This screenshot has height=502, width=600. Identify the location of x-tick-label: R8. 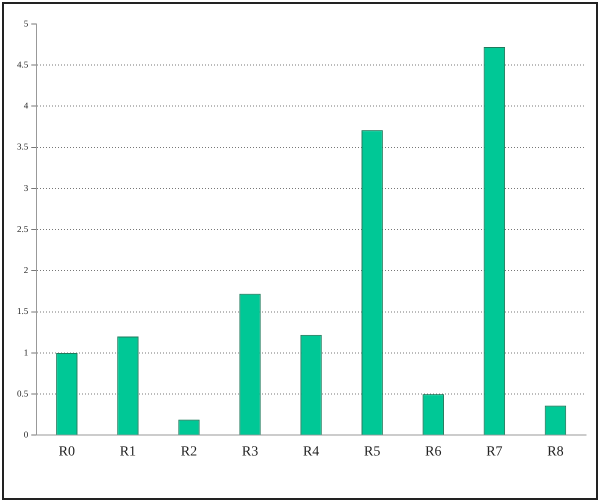
(555, 452).